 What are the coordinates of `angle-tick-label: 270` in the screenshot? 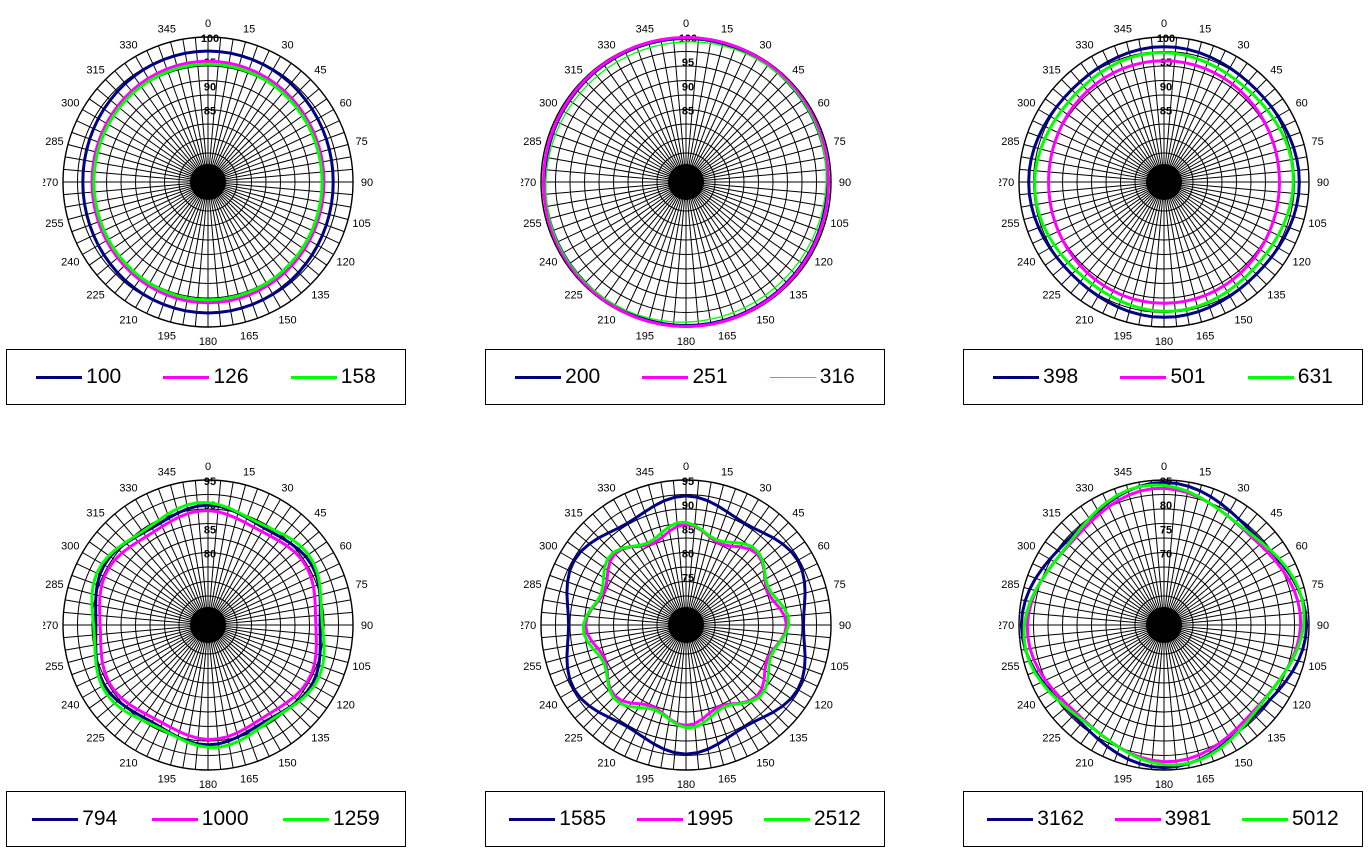 It's located at (1006, 183).